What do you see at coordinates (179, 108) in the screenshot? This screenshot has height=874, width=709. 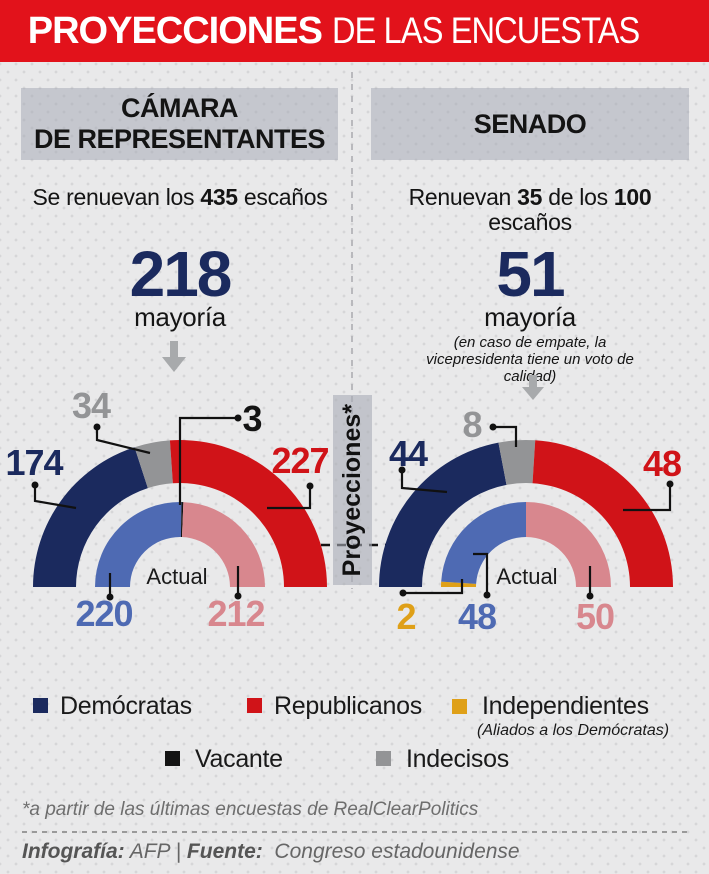 I see `header-camara-line1: CÁMARA` at bounding box center [179, 108].